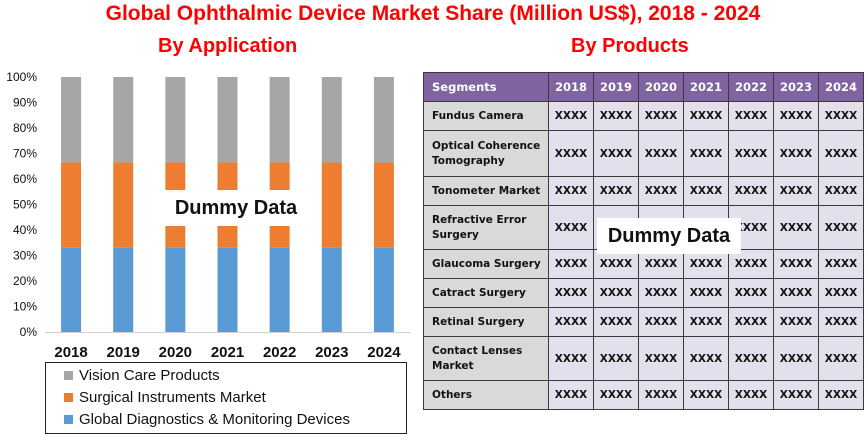 The image size is (866, 443). I want to click on y-tick-label: 100%, so click(21, 77).